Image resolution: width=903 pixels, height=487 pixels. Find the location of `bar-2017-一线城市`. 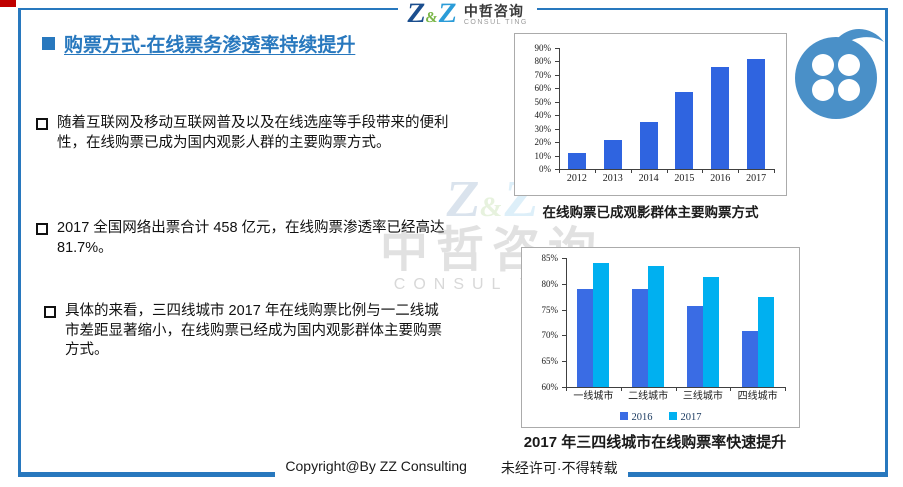

bar-2017-一线城市 is located at coordinates (601, 325).